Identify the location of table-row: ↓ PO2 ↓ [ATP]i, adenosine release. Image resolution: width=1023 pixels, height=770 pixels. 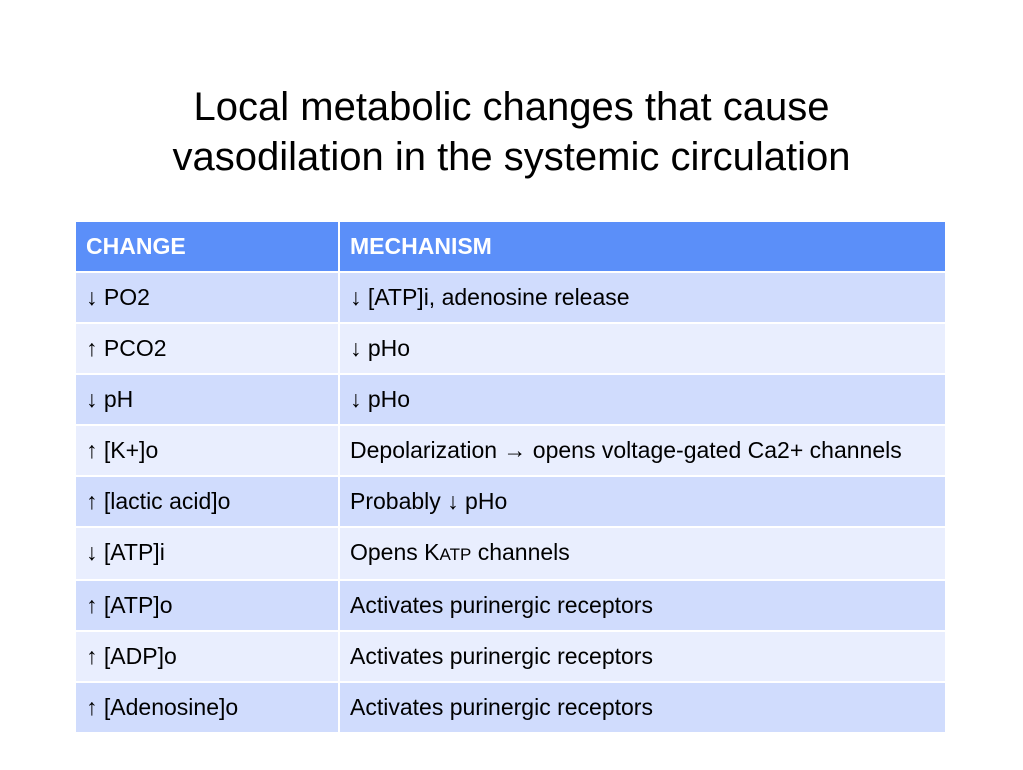
(511, 298).